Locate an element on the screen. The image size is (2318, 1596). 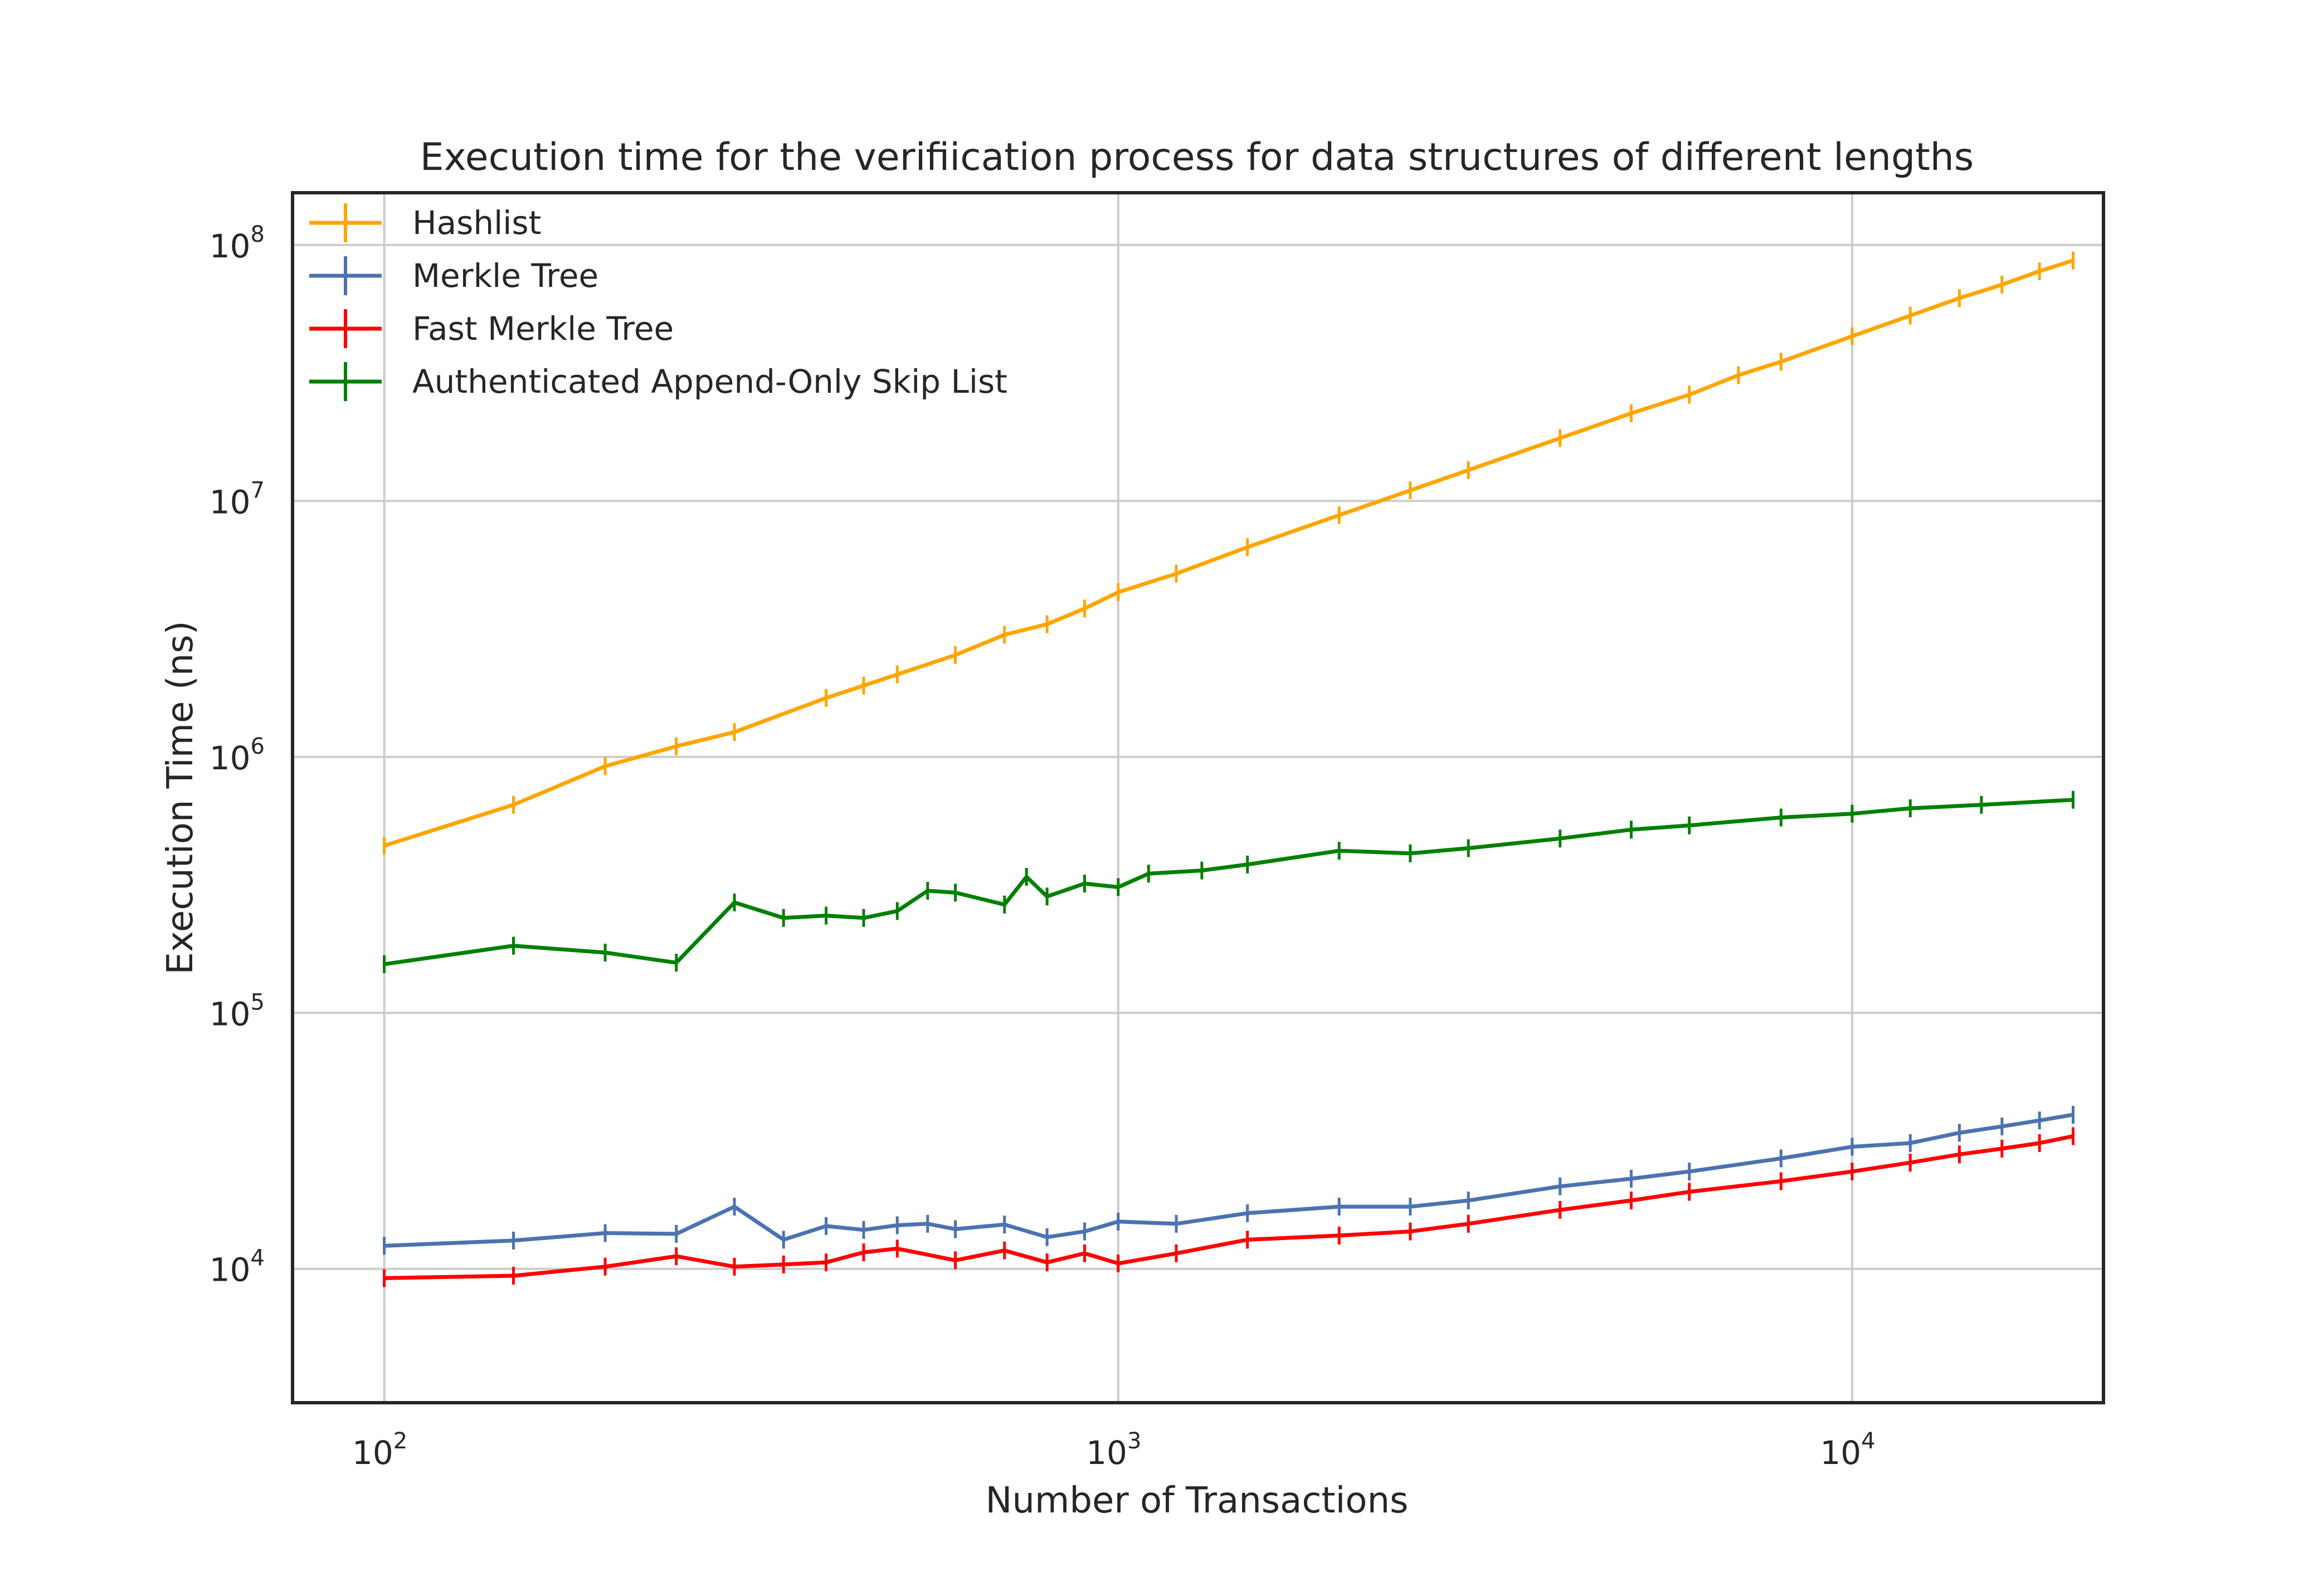
x-tick-label: 10³ is located at coordinates (1113, 1450).